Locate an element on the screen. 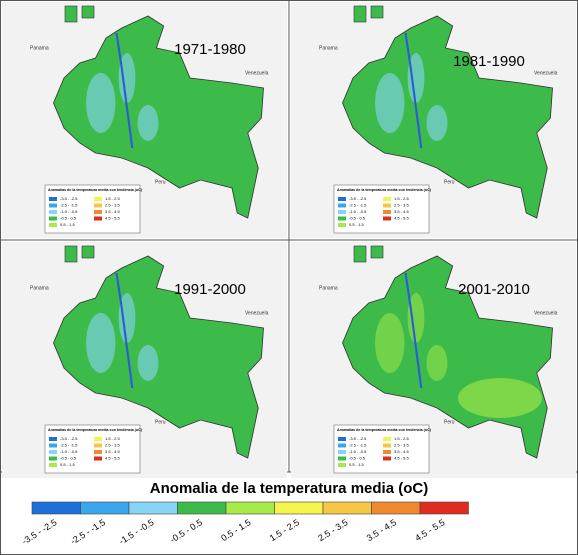 The height and width of the screenshot is (555, 578). legend-label: -2.5 - -1.5 is located at coordinates (88, 531).